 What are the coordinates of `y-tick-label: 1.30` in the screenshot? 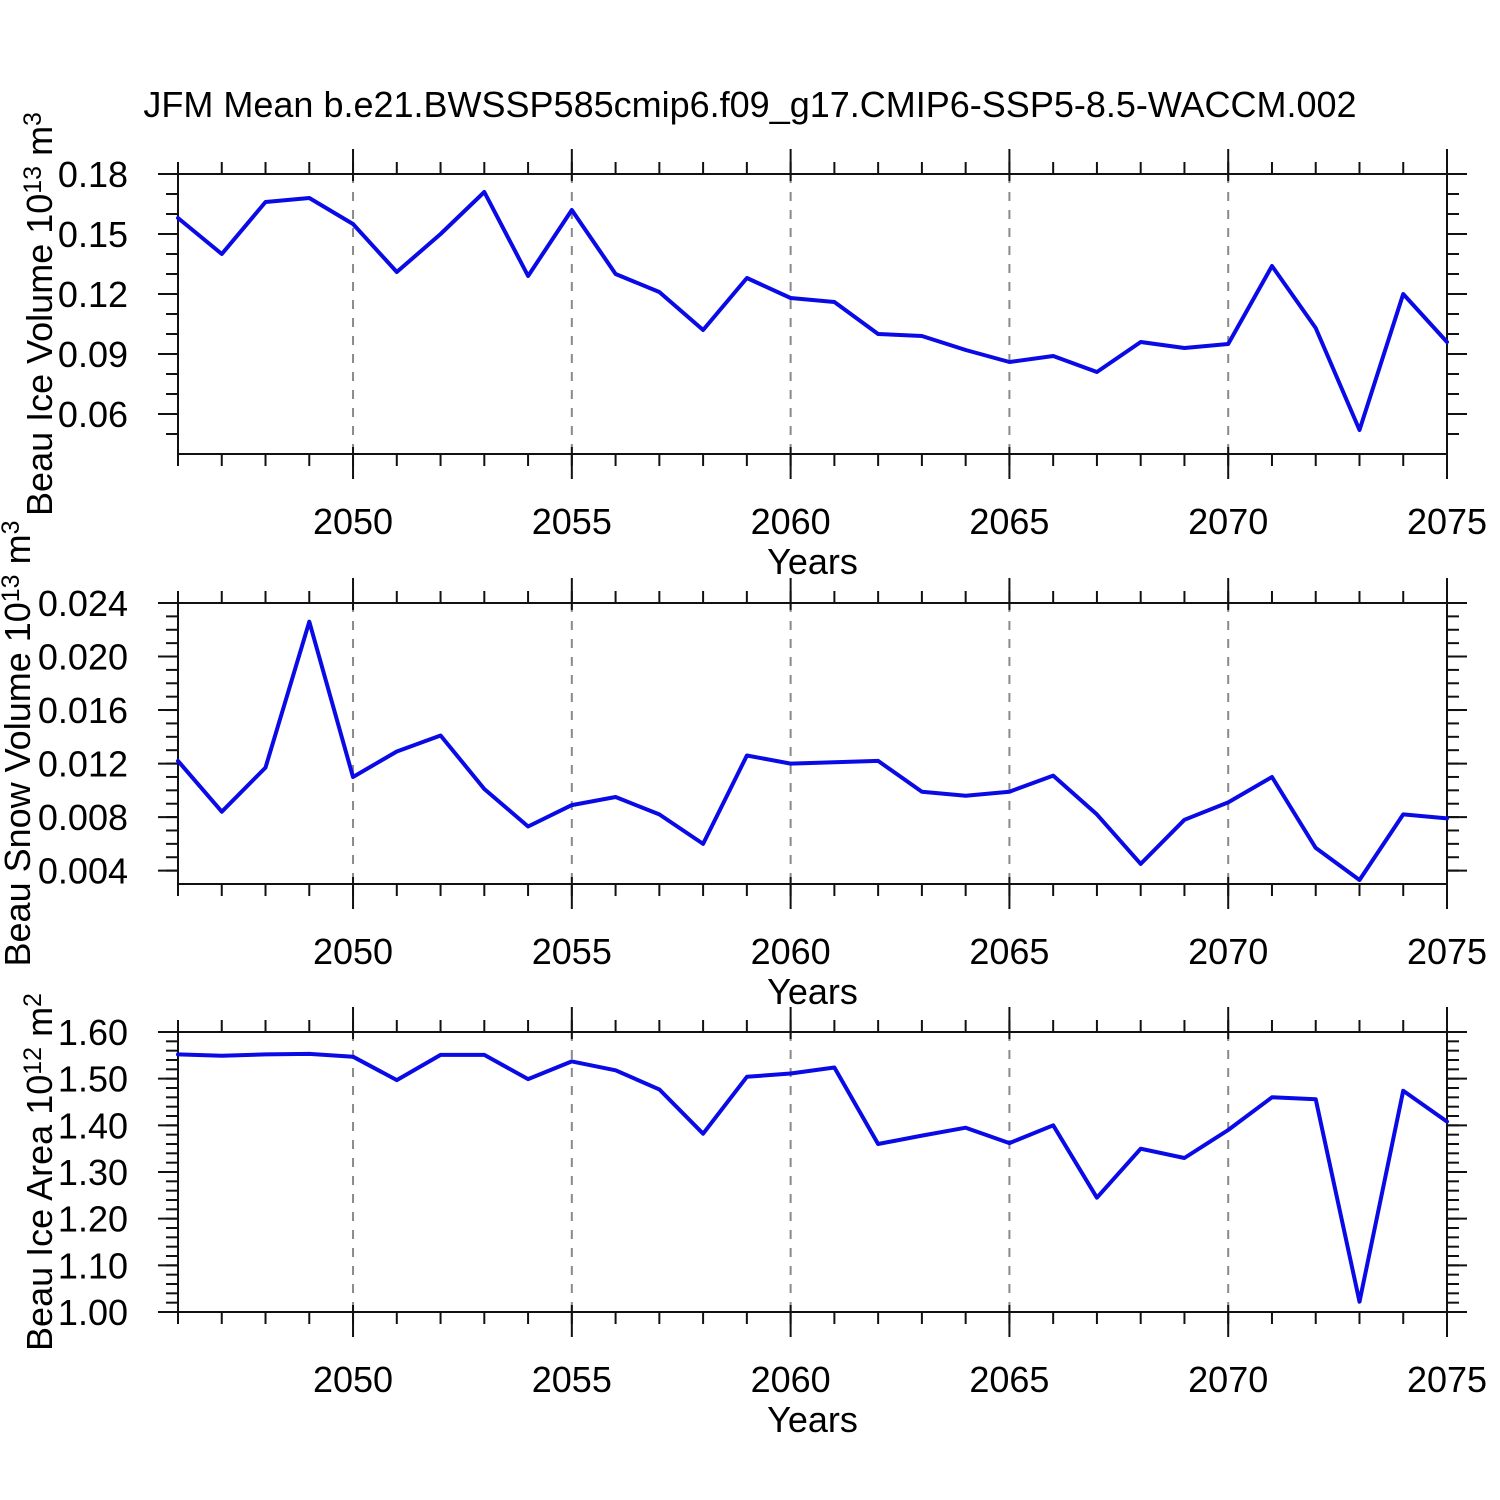 It's located at (93, 1172).